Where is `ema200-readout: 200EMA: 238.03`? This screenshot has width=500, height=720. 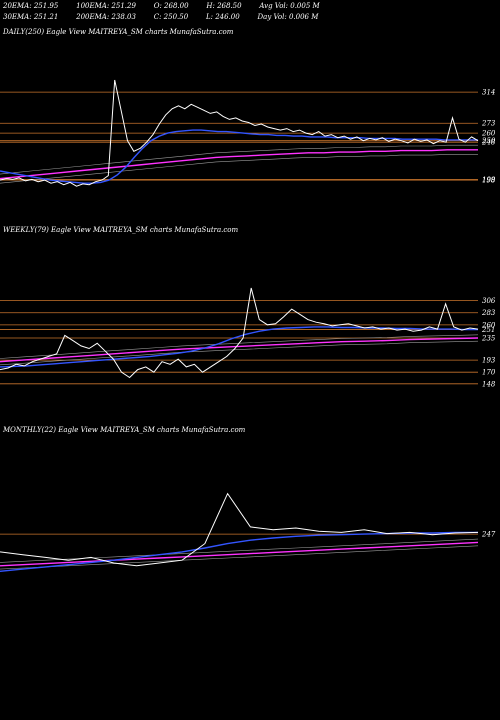 ema200-readout: 200EMA: 238.03 is located at coordinates (106, 17).